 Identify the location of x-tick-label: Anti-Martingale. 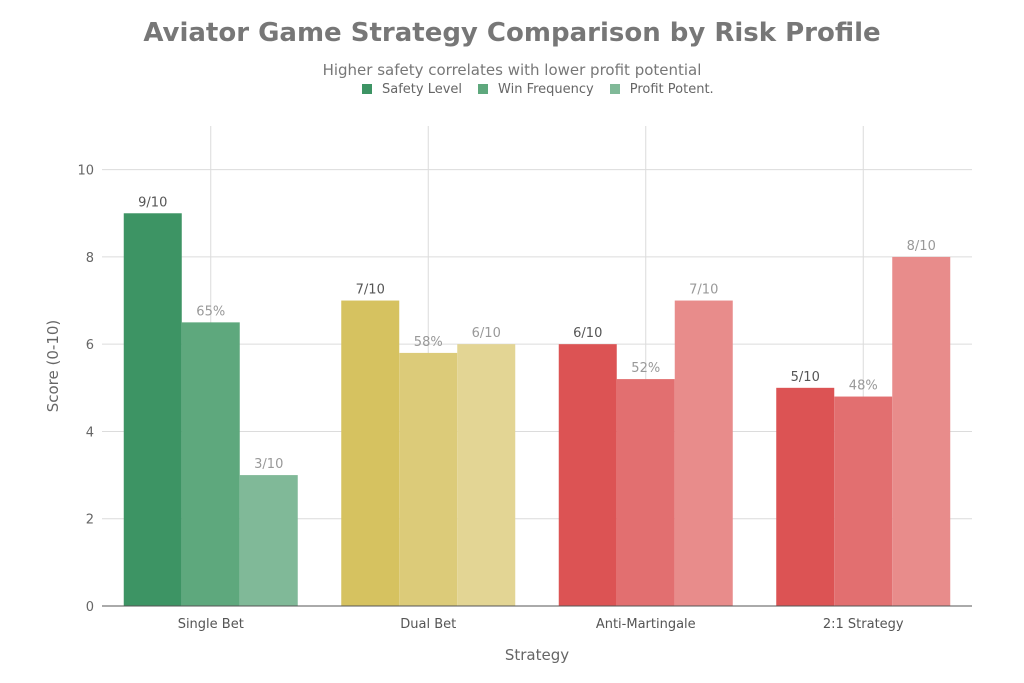
(646, 624).